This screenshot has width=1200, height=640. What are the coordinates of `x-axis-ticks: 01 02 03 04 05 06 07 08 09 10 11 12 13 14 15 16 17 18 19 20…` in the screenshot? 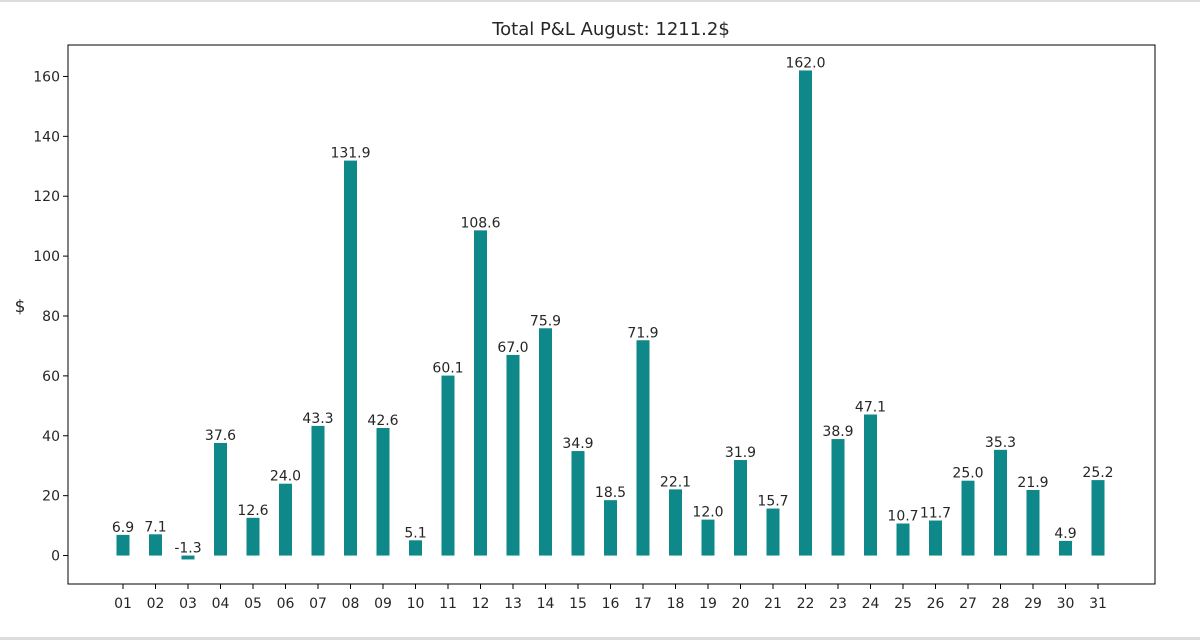 It's located at (610, 598).